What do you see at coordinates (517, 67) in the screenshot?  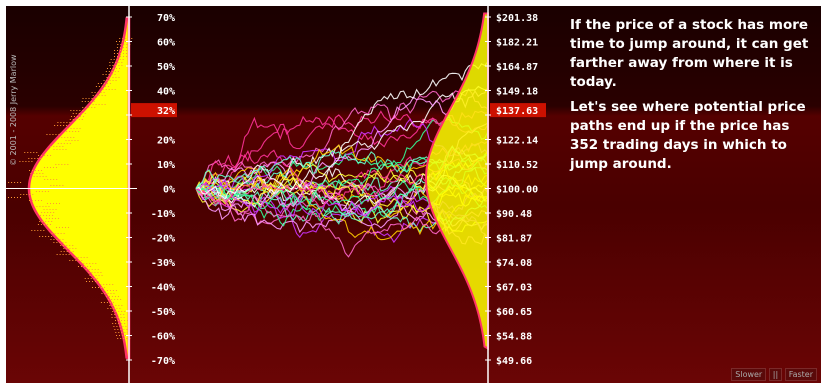 I see `price-tick-label: $164.87` at bounding box center [517, 67].